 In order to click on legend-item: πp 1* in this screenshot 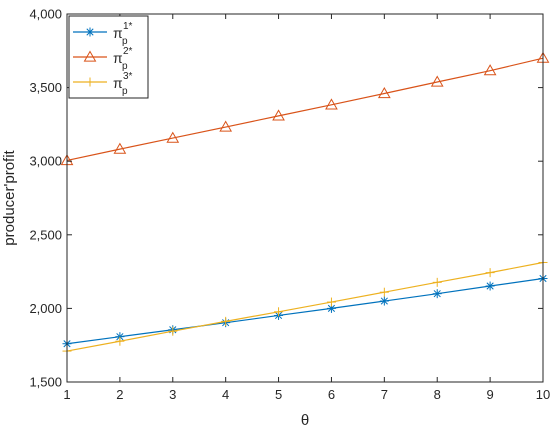, I will do `click(103, 34)`.